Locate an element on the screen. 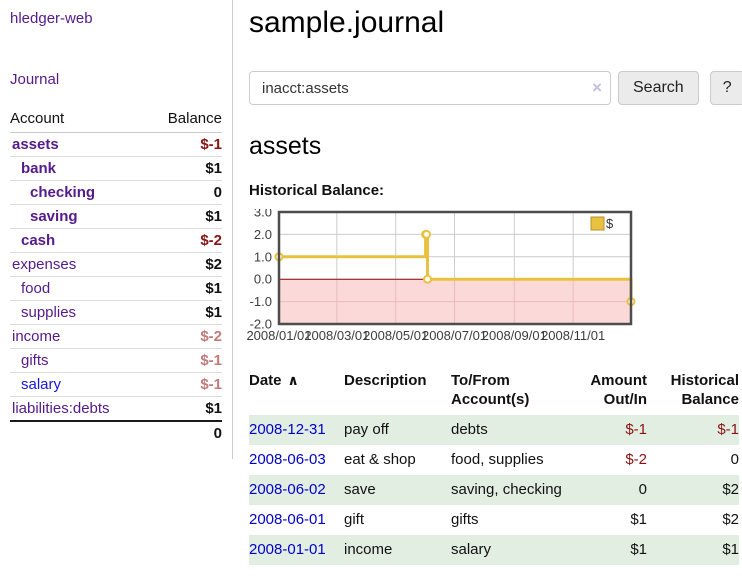 The width and height of the screenshot is (742, 582). txn-balance: 0 is located at coordinates (734, 459).